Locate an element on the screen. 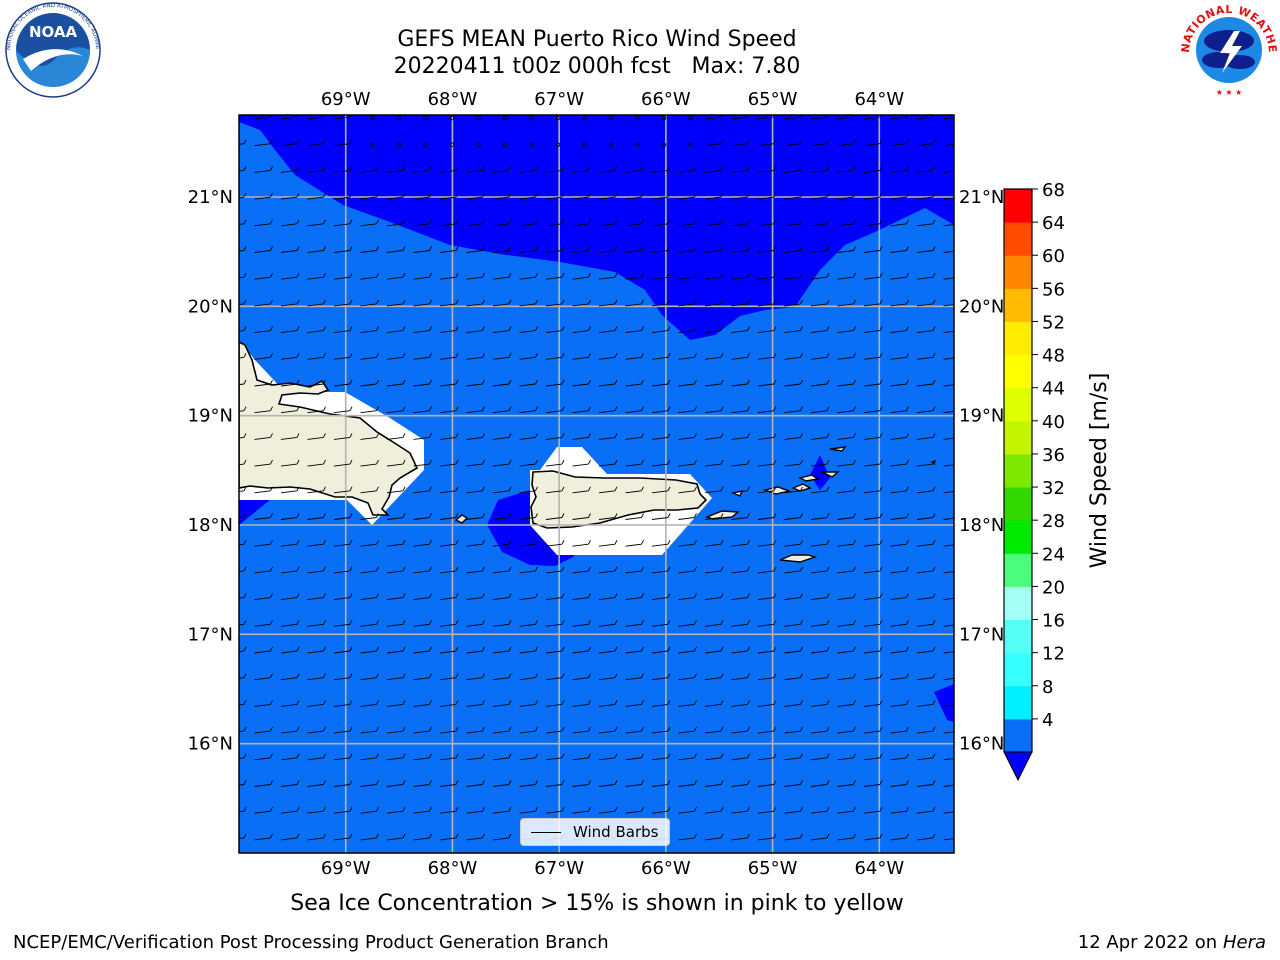  land-mona-island is located at coordinates (461, 519).